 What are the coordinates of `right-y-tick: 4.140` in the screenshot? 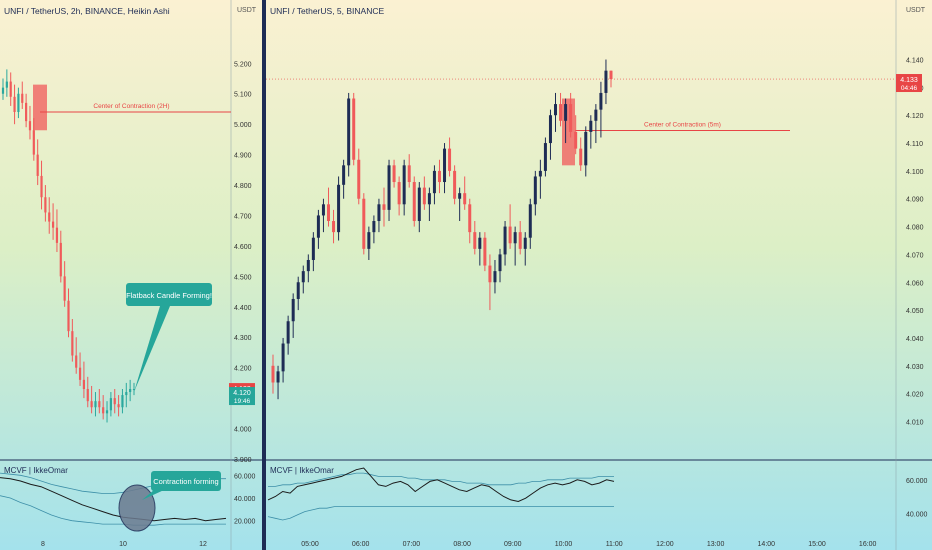 It's located at (915, 61).